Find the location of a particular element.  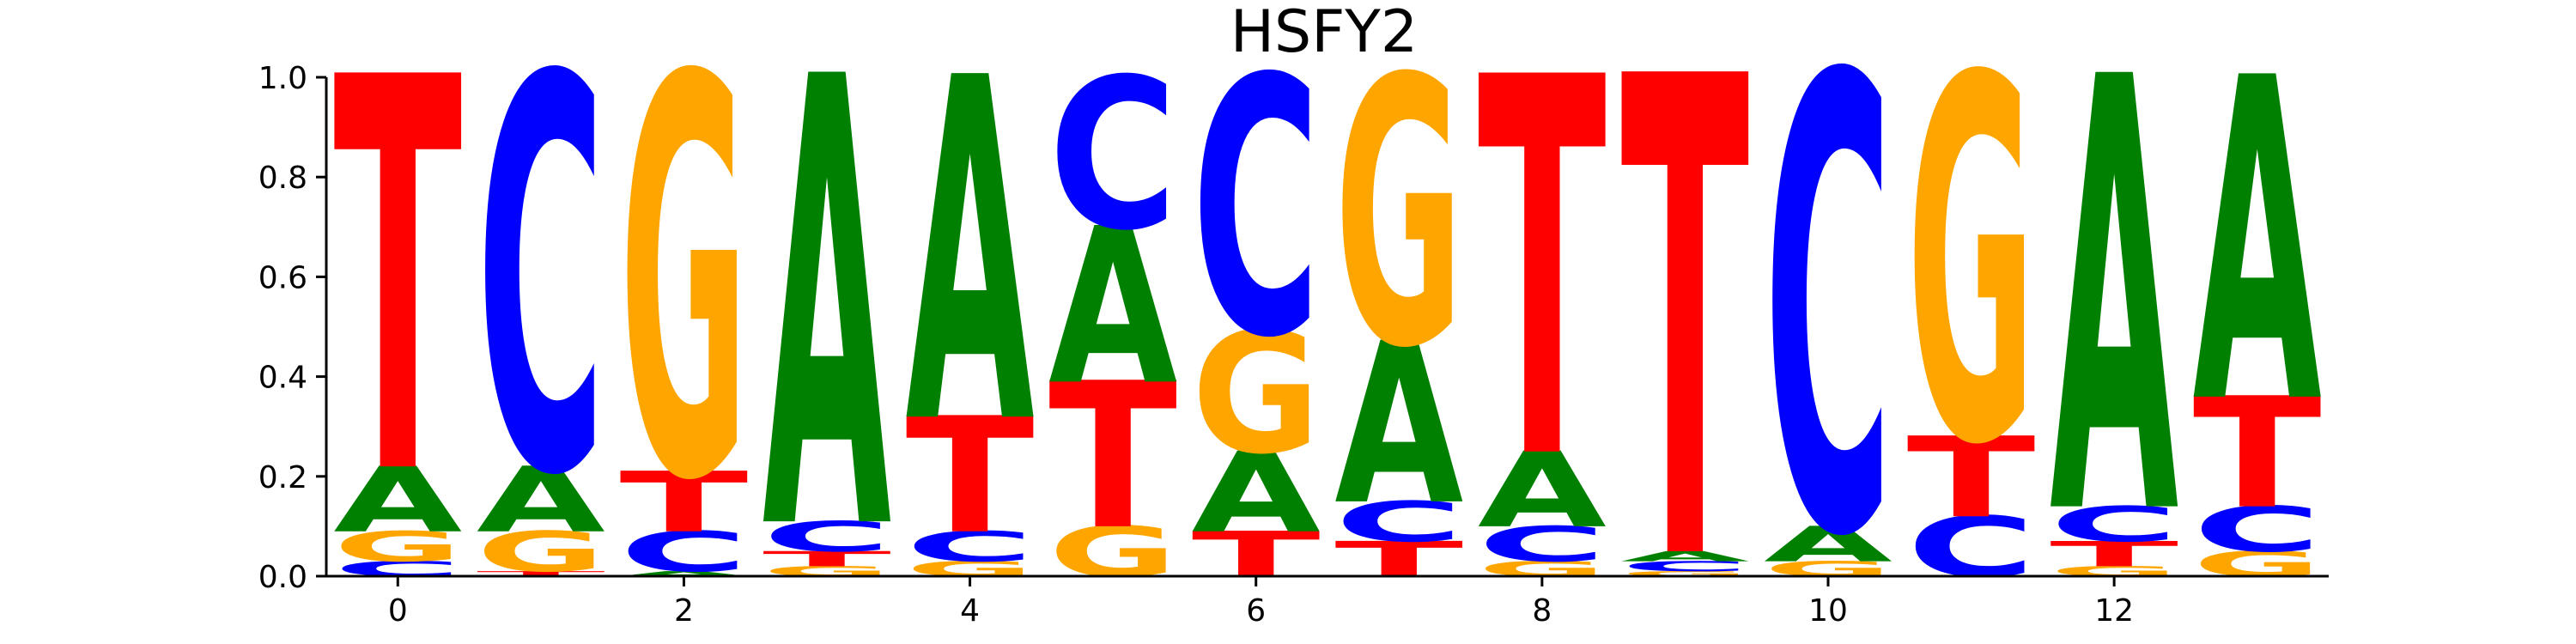

y-tick-label: 1.0 is located at coordinates (282, 78).